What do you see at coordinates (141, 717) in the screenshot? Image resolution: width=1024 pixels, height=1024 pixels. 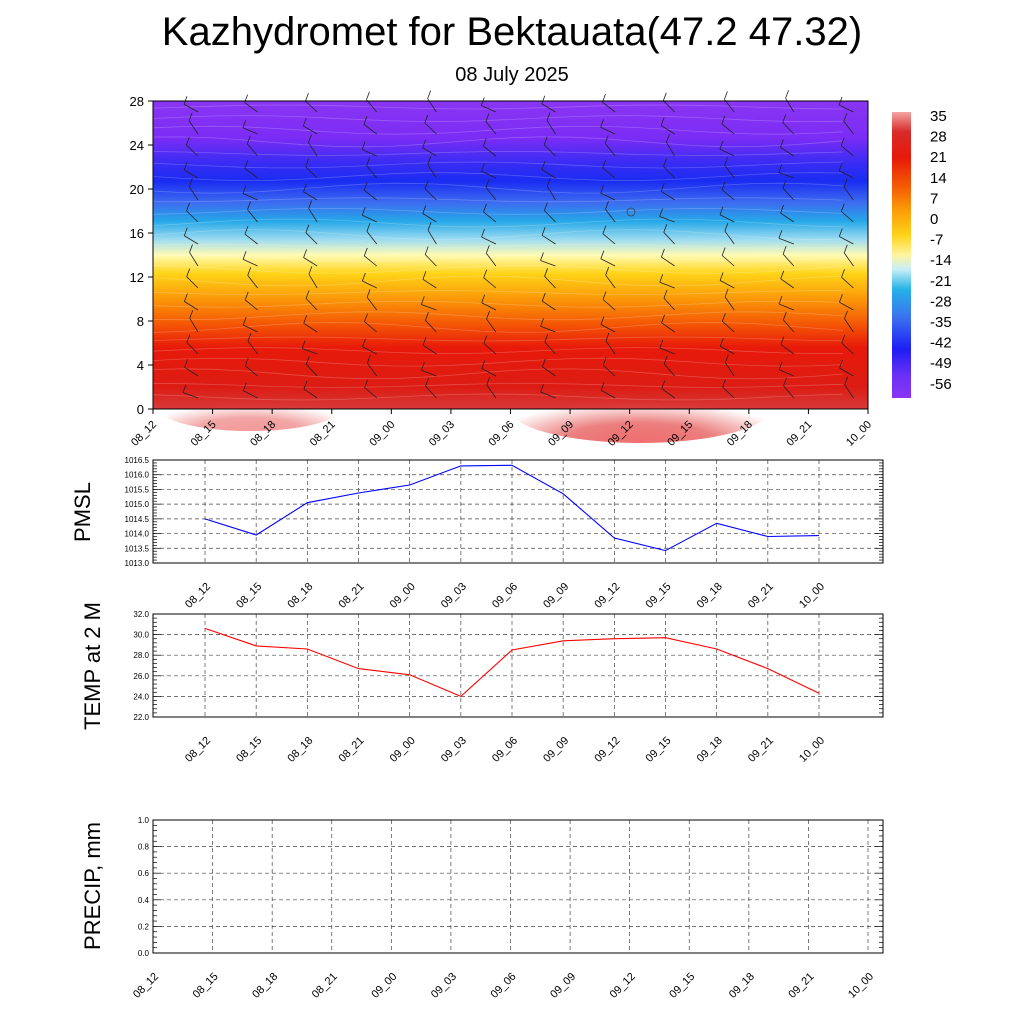 I see `temp-2m-y-tick-label: 22.0` at bounding box center [141, 717].